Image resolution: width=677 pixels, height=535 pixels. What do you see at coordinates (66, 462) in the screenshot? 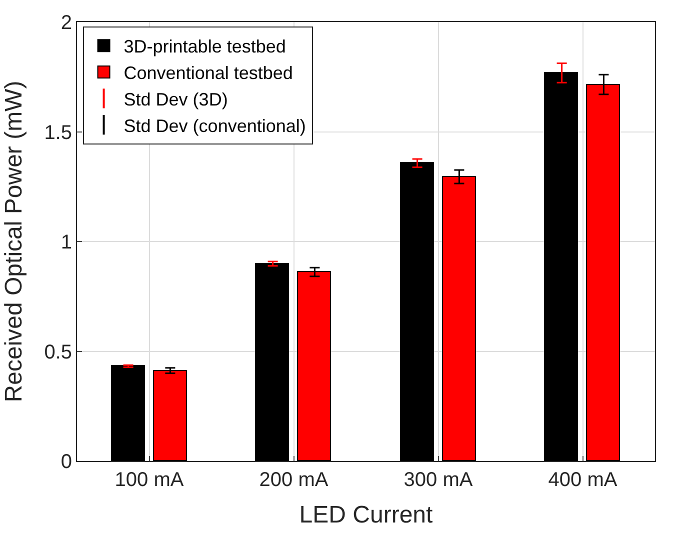
I see `y-tick-label: 0` at bounding box center [66, 462].